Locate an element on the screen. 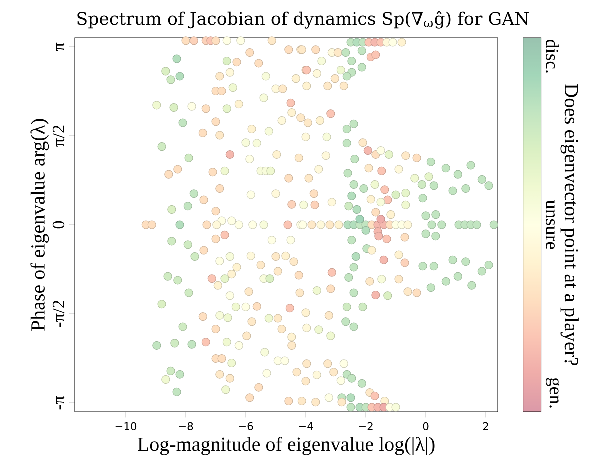 This screenshot has height=467, width=613. y-tick-label: -π is located at coordinates (60, 403).